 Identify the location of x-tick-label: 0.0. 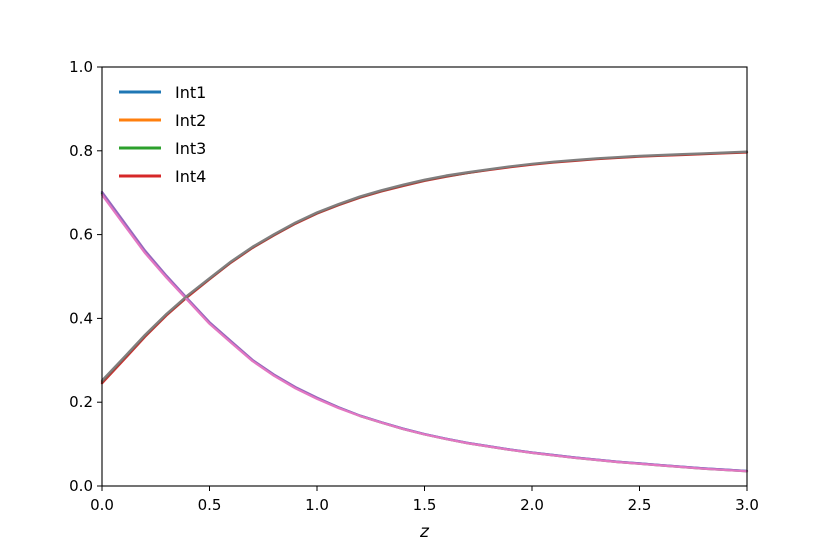
(102, 505).